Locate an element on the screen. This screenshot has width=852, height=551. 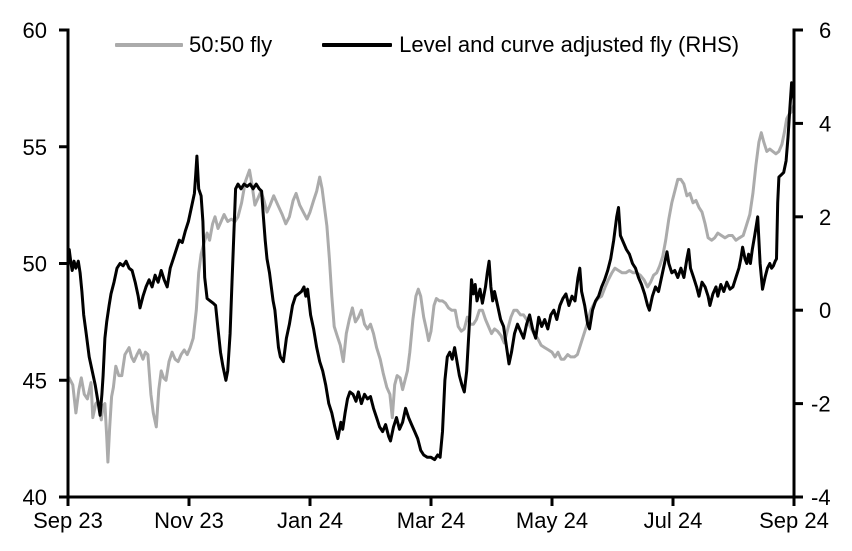
y-axis-left-tick-label: 60 is located at coordinates (35, 30).